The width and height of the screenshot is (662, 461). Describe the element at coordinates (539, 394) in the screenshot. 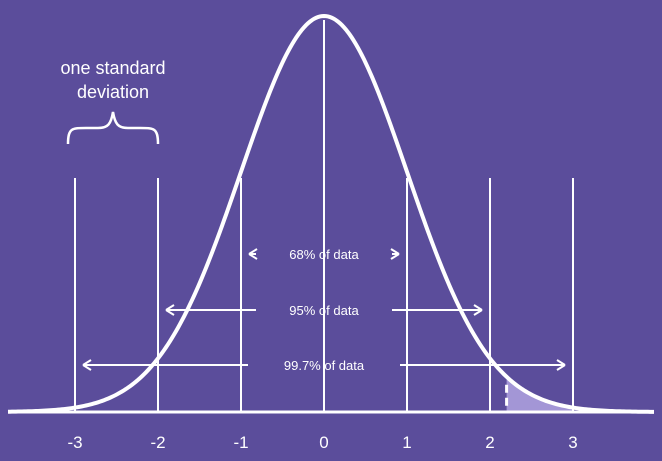

I see `shaded-tail-area` at that location.